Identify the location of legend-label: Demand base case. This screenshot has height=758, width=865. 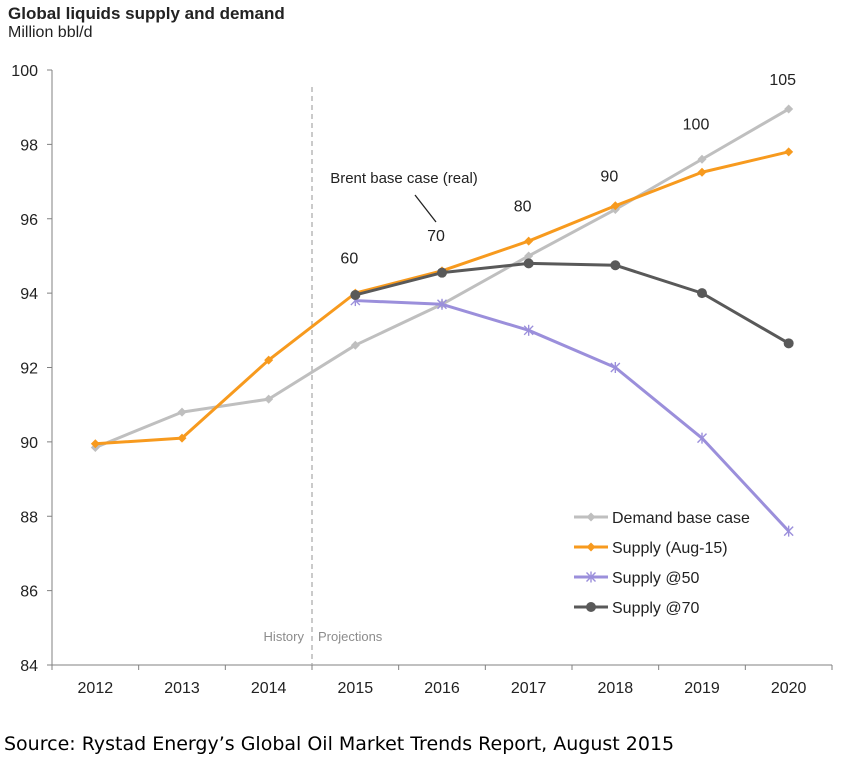
(681, 518).